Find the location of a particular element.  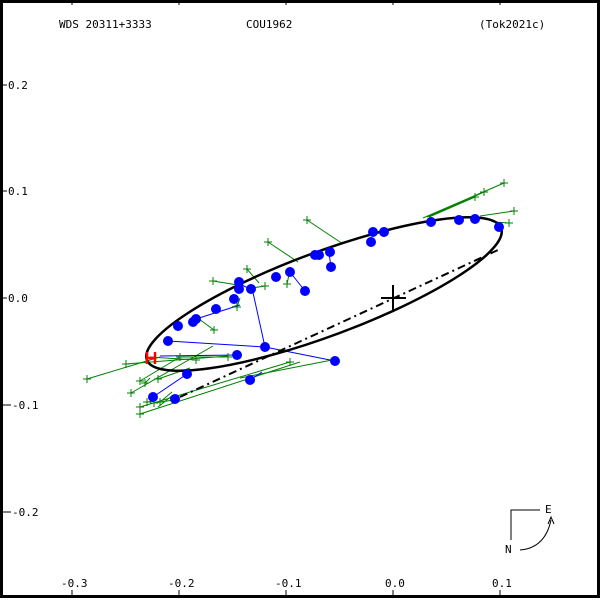

first-measure-marker is located at coordinates (151, 358).